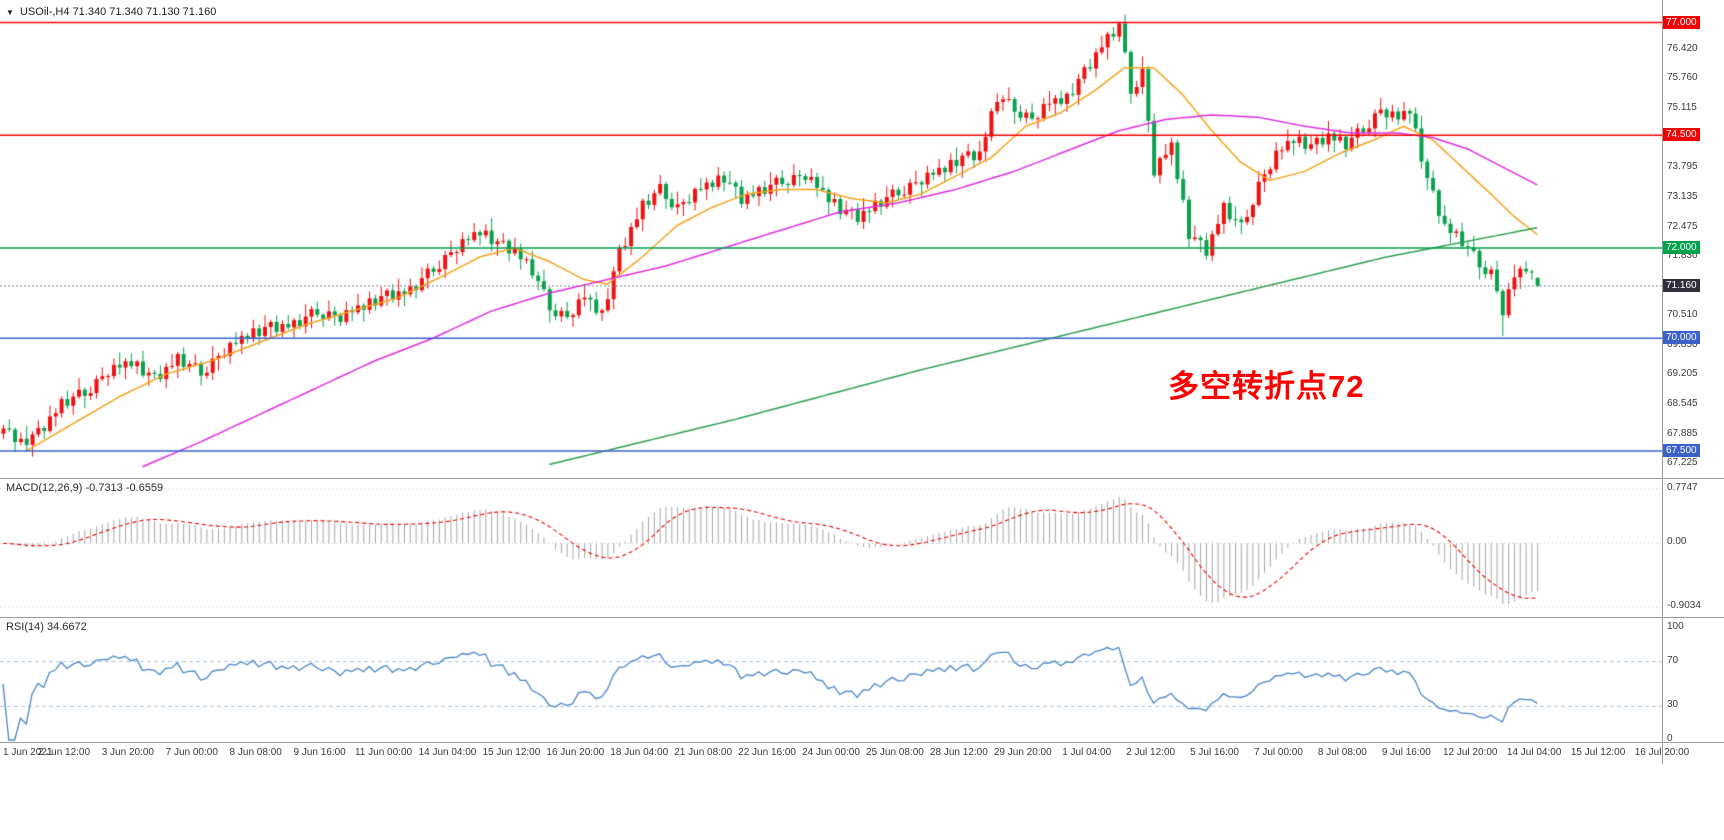  Describe the element at coordinates (1682, 487) in the screenshot. I see `macd-axis-label: 0.7747` at that location.